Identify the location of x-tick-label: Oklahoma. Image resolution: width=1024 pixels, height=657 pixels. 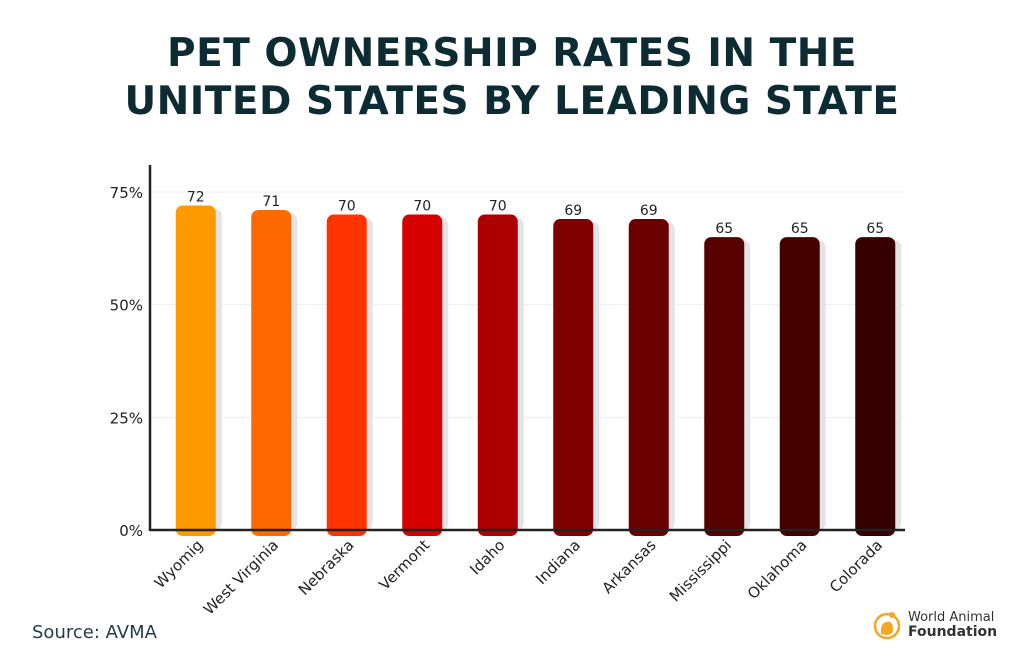
(777, 569).